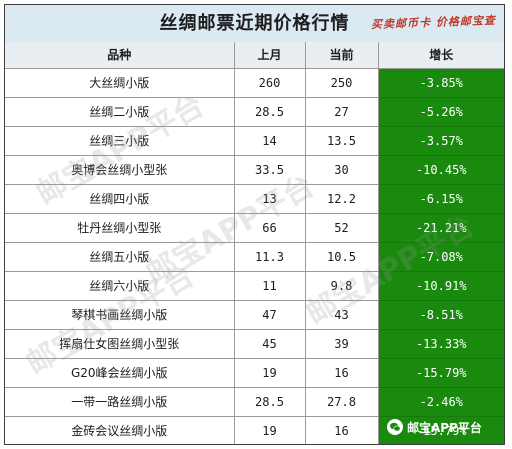 Image resolution: width=512 pixels, height=449 pixels. What do you see at coordinates (341, 401) in the screenshot?
I see `row-current: 27.8` at bounding box center [341, 401].